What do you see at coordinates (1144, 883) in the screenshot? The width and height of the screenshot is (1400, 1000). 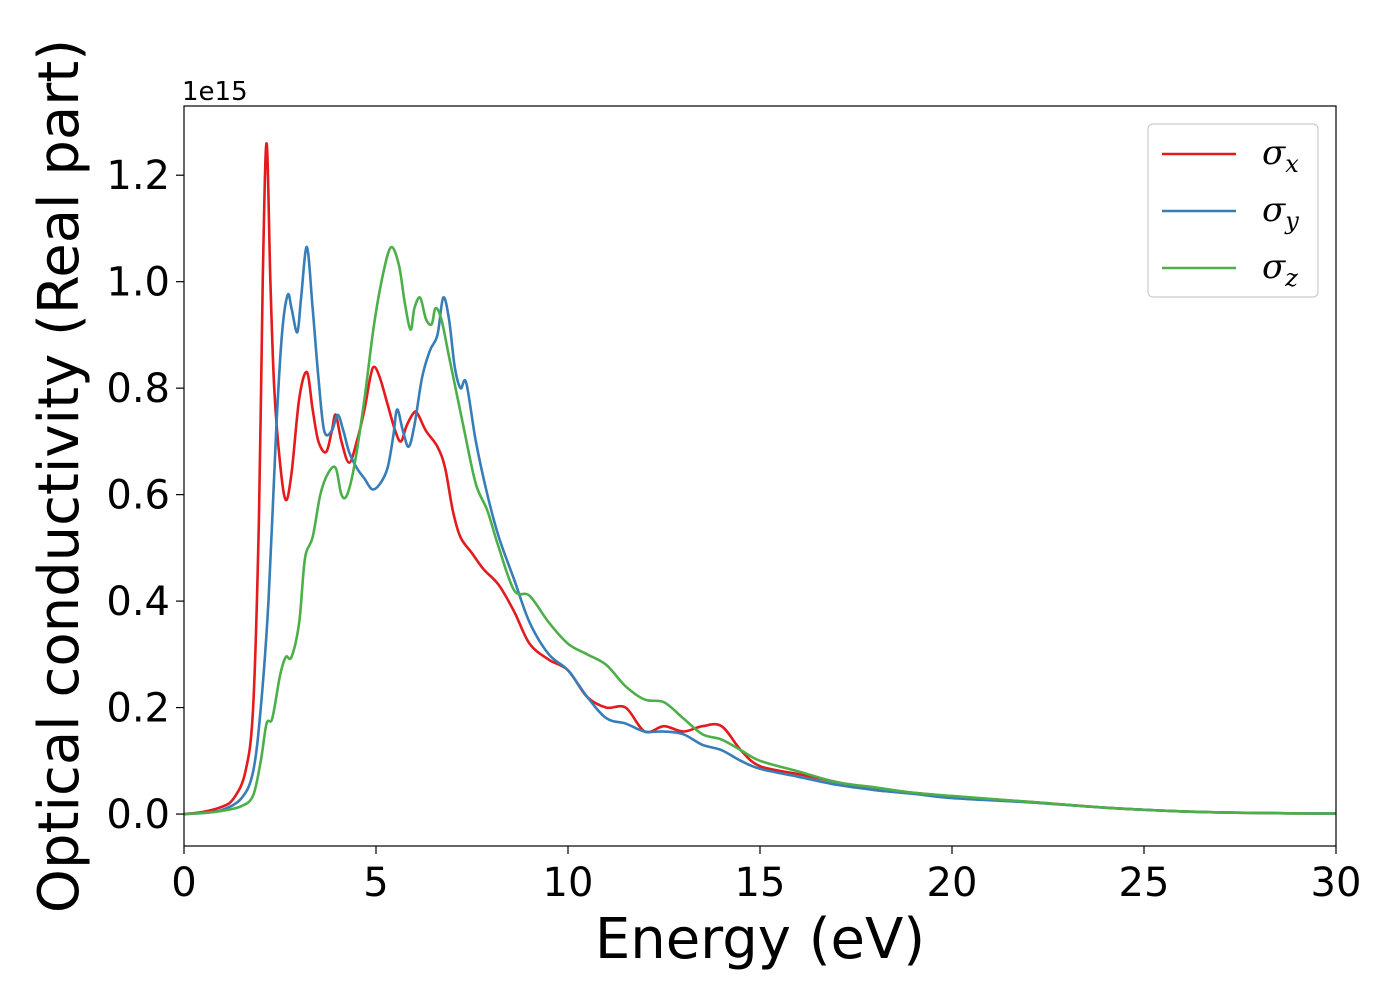 I see `x-tick-label: 25` at bounding box center [1144, 883].